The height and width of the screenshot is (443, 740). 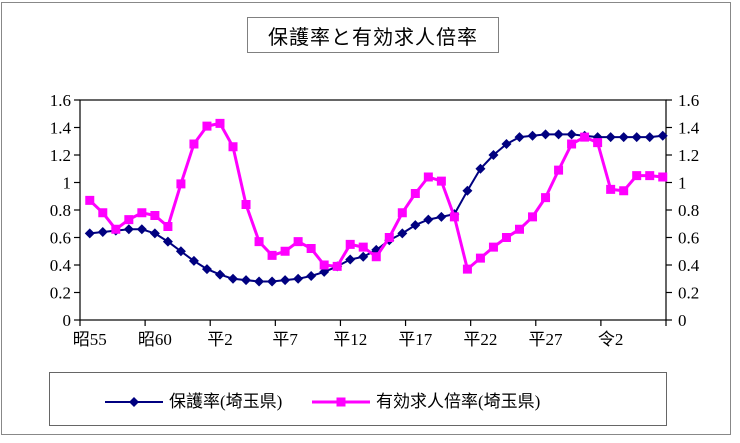 What do you see at coordinates (546, 339) in the screenshot?
I see `x-axis-label: 平27` at bounding box center [546, 339].